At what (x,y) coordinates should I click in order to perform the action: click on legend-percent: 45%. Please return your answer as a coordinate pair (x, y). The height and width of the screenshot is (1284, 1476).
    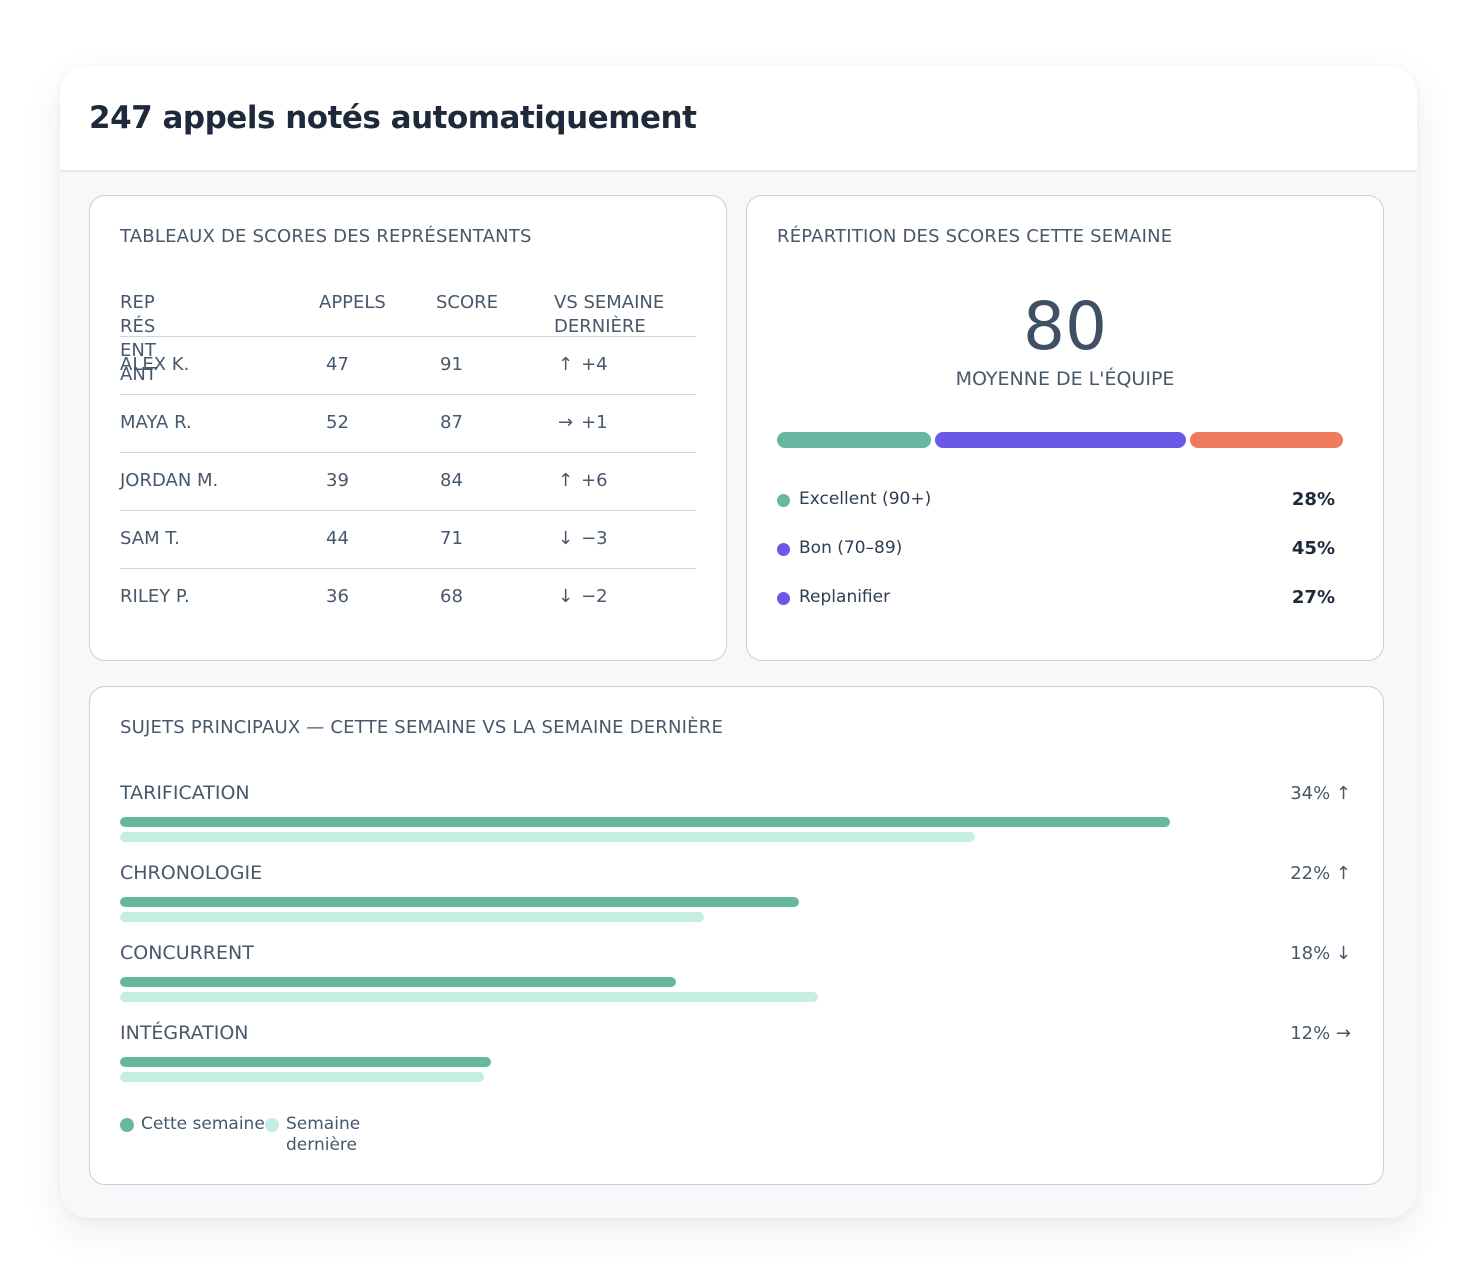
    Looking at the image, I should click on (1313, 548).